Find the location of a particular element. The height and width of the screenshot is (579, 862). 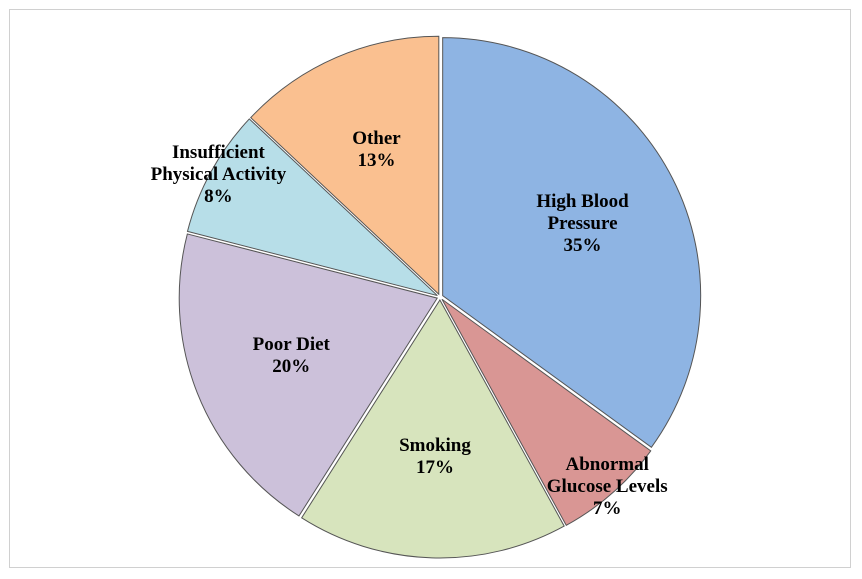

slice-label: High Blood Pressure 35% is located at coordinates (583, 224).